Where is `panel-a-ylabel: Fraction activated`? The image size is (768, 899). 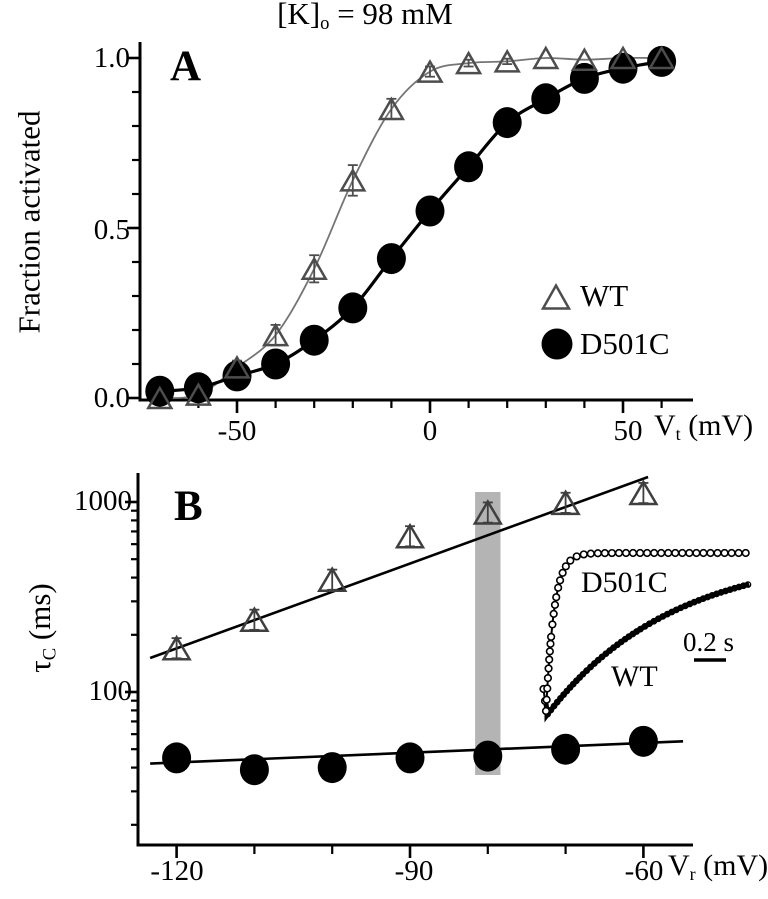 panel-a-ylabel: Fraction activated is located at coordinates (29, 222).